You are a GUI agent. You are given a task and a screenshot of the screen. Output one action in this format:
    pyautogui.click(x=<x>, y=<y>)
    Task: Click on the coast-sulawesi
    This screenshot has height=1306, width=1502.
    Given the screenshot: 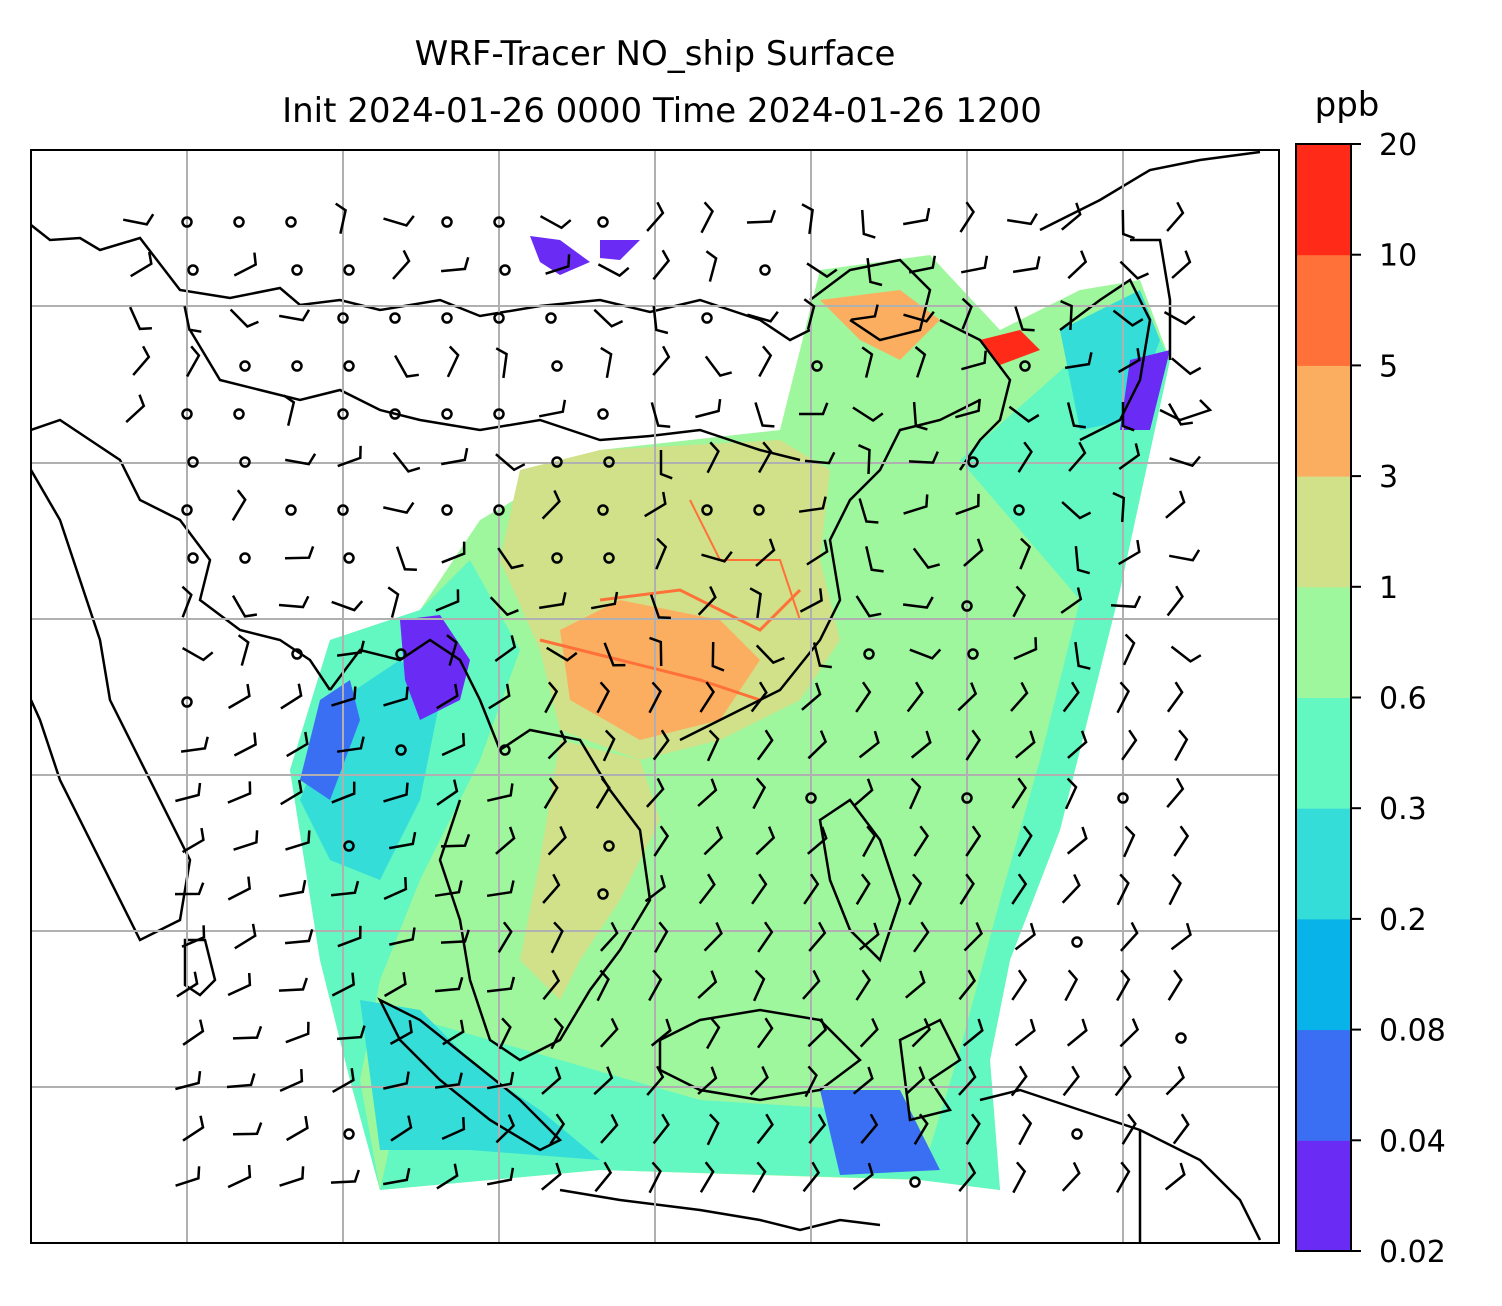 What is the action you would take?
    pyautogui.click(x=930, y=1070)
    